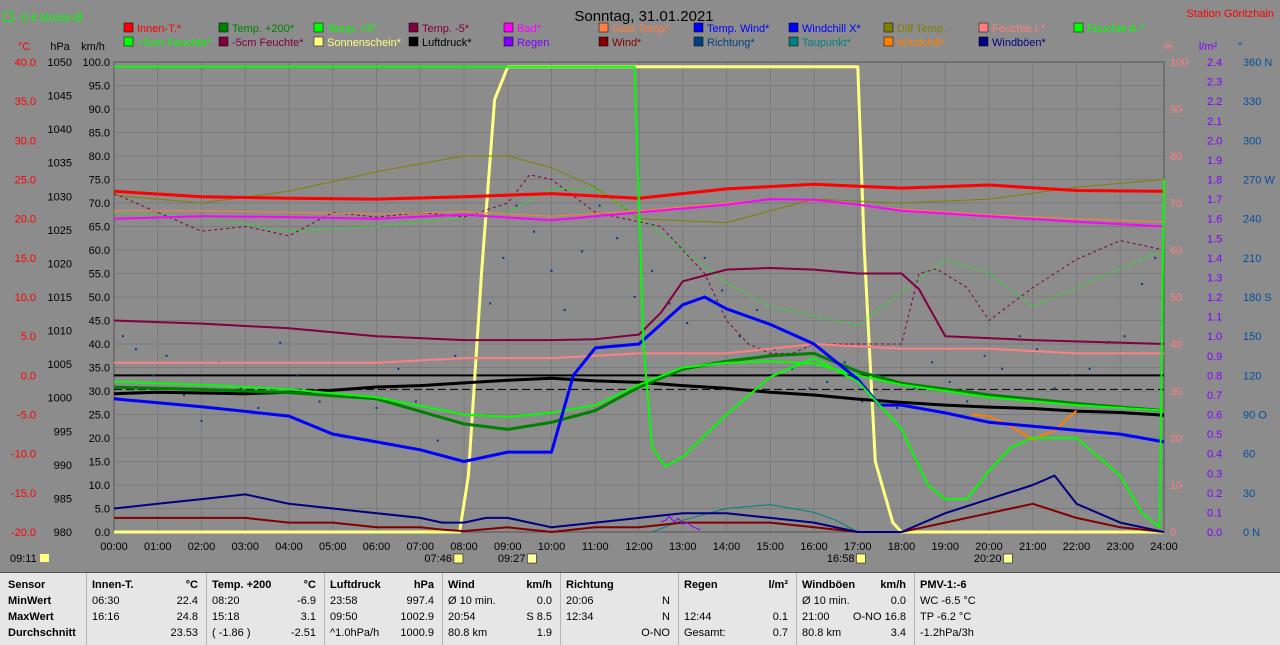  What do you see at coordinates (364, 43) in the screenshot?
I see `legend-label-sonnenschein: Sonnenschein*` at bounding box center [364, 43].